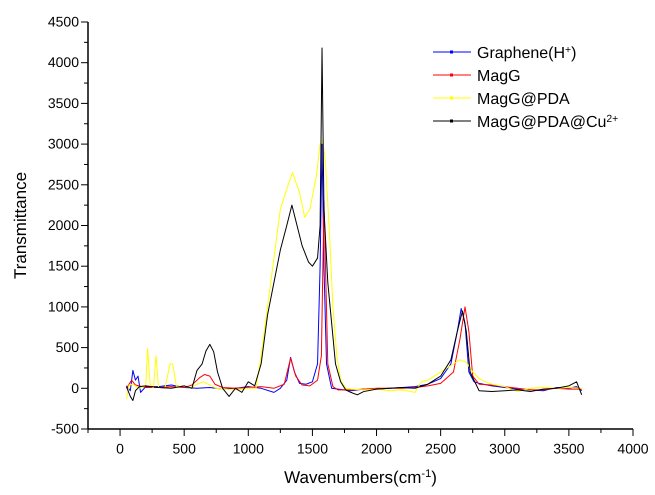  Describe the element at coordinates (499, 76) in the screenshot. I see `legend-label: MagG` at that location.